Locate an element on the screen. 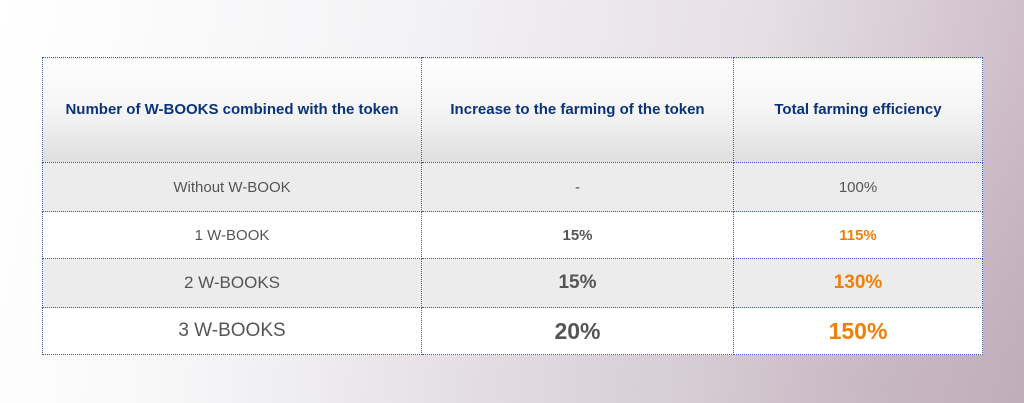 Image resolution: width=1024 pixels, height=403 pixels. table-row: 2 W-BOOKS 15% 130% is located at coordinates (512, 283).